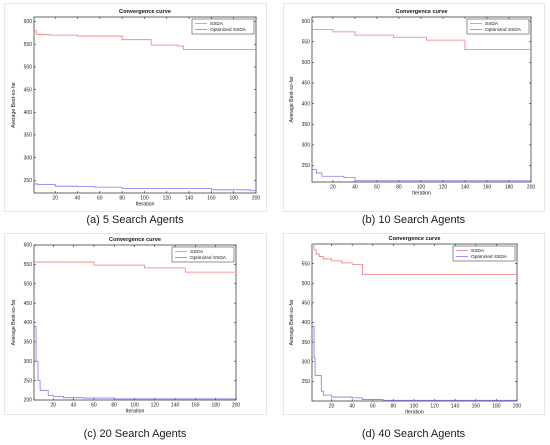 This screenshot has height=445, width=550. I want to click on caption-c: (c) 20 Search Agents, so click(135, 434).